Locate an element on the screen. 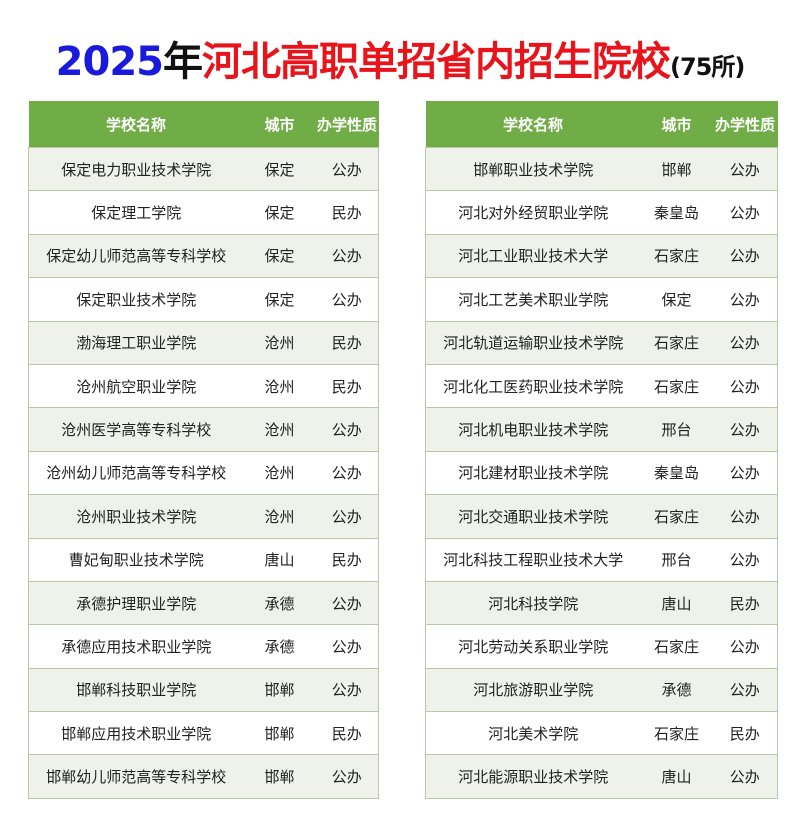  school-name: 河北交通职业技术学院 is located at coordinates (533, 516).